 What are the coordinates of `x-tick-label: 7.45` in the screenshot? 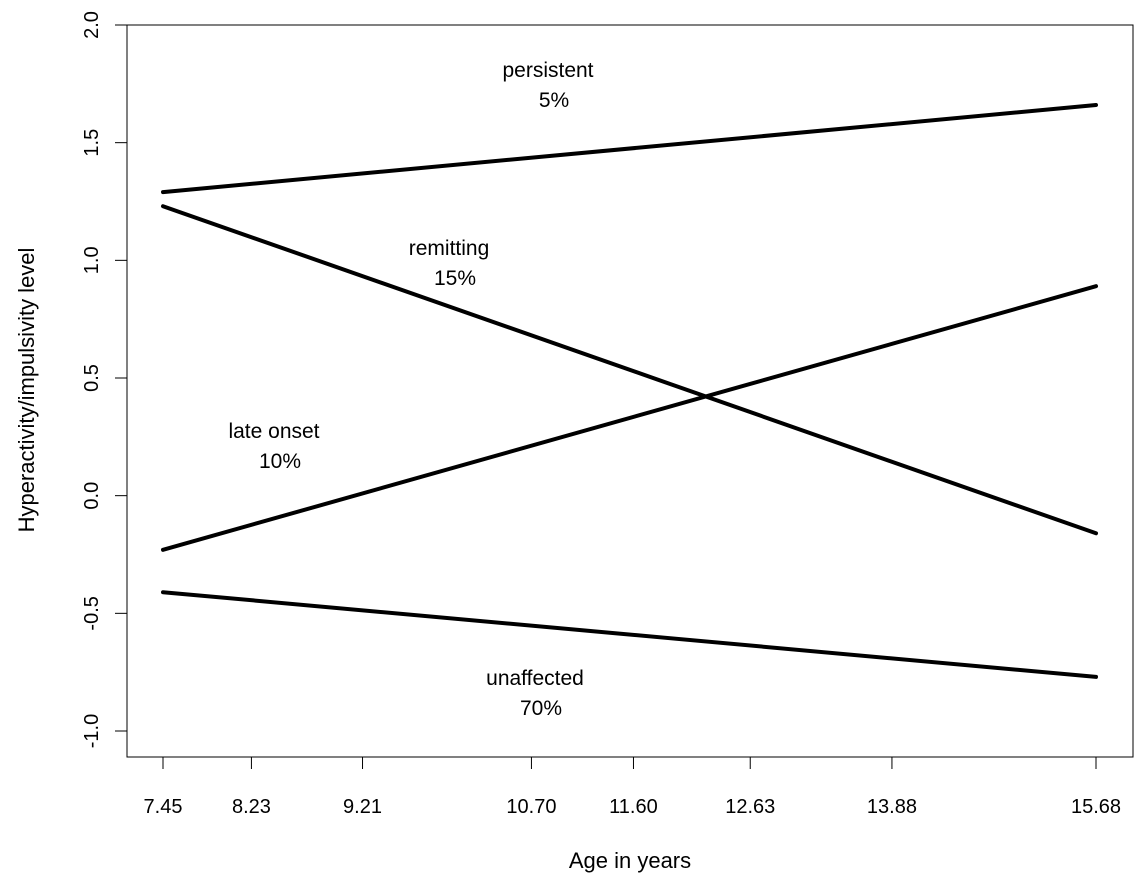 It's located at (163, 807).